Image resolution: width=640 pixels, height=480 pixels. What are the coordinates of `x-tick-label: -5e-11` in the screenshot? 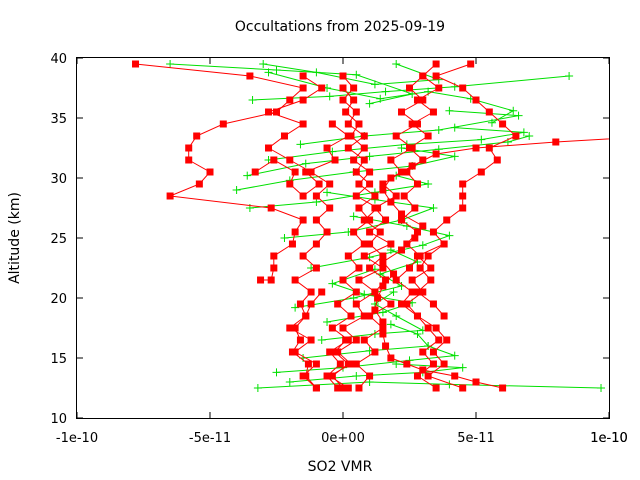 It's located at (210, 438).